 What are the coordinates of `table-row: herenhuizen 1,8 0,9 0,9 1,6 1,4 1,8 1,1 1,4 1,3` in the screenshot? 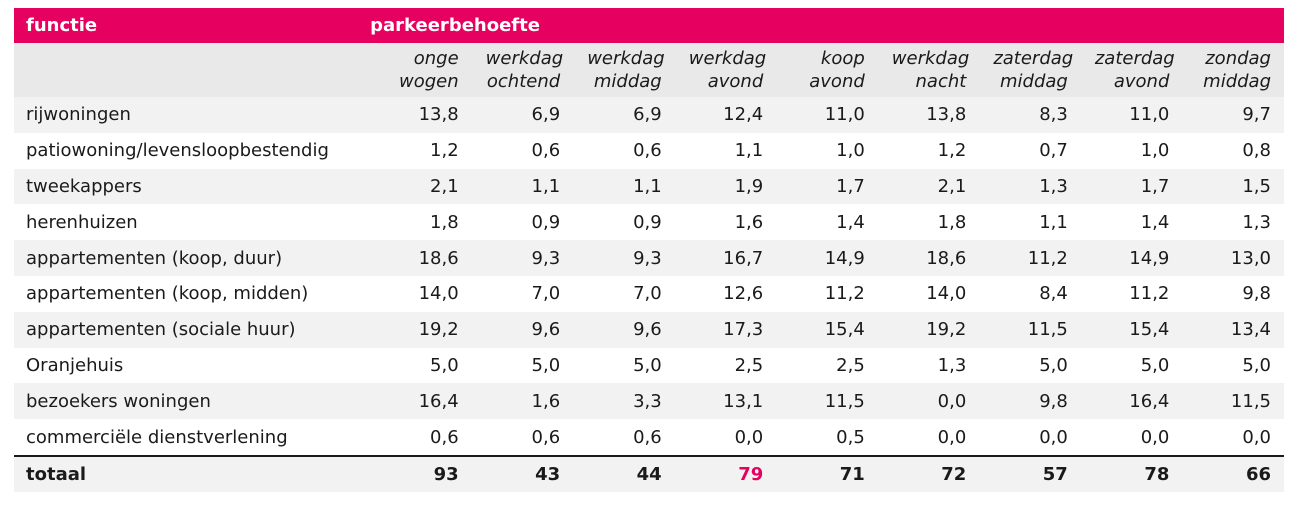 It's located at (649, 222).